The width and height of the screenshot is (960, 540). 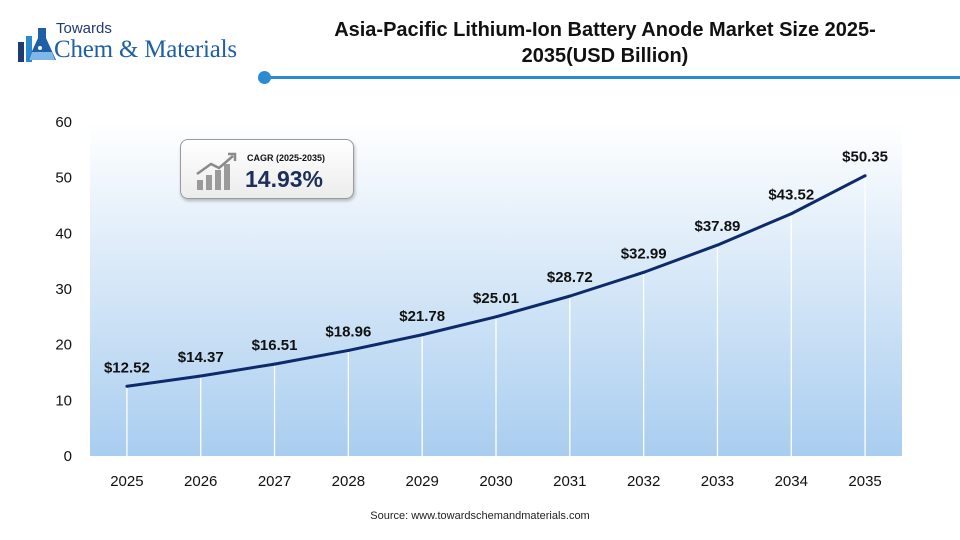 I want to click on x-tick-2029: 2029, so click(x=421, y=481).